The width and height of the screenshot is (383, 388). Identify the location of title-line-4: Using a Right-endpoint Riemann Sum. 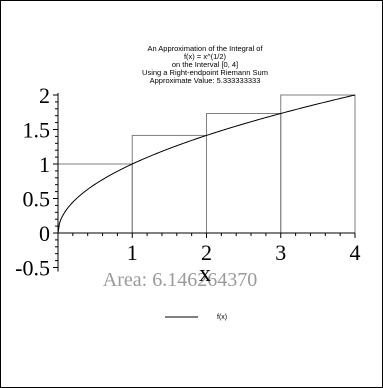
(205, 72).